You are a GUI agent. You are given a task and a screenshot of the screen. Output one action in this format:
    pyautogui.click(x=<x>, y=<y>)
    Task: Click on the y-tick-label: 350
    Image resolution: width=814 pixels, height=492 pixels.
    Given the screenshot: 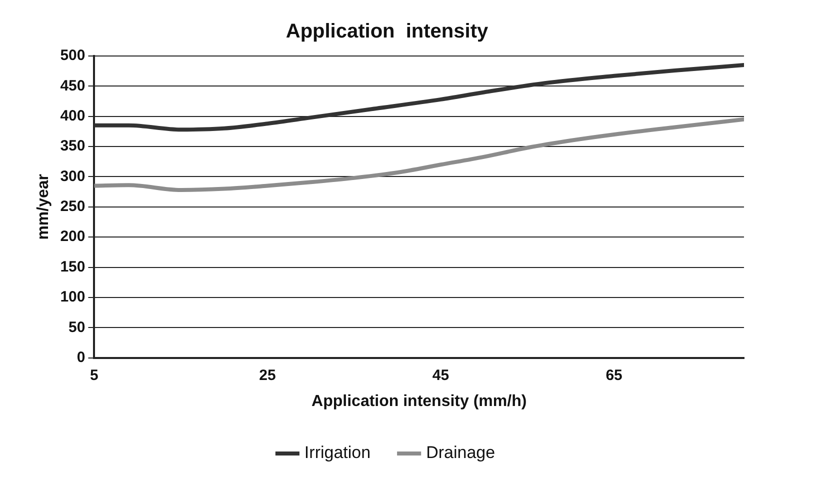 What is the action you would take?
    pyautogui.click(x=73, y=146)
    